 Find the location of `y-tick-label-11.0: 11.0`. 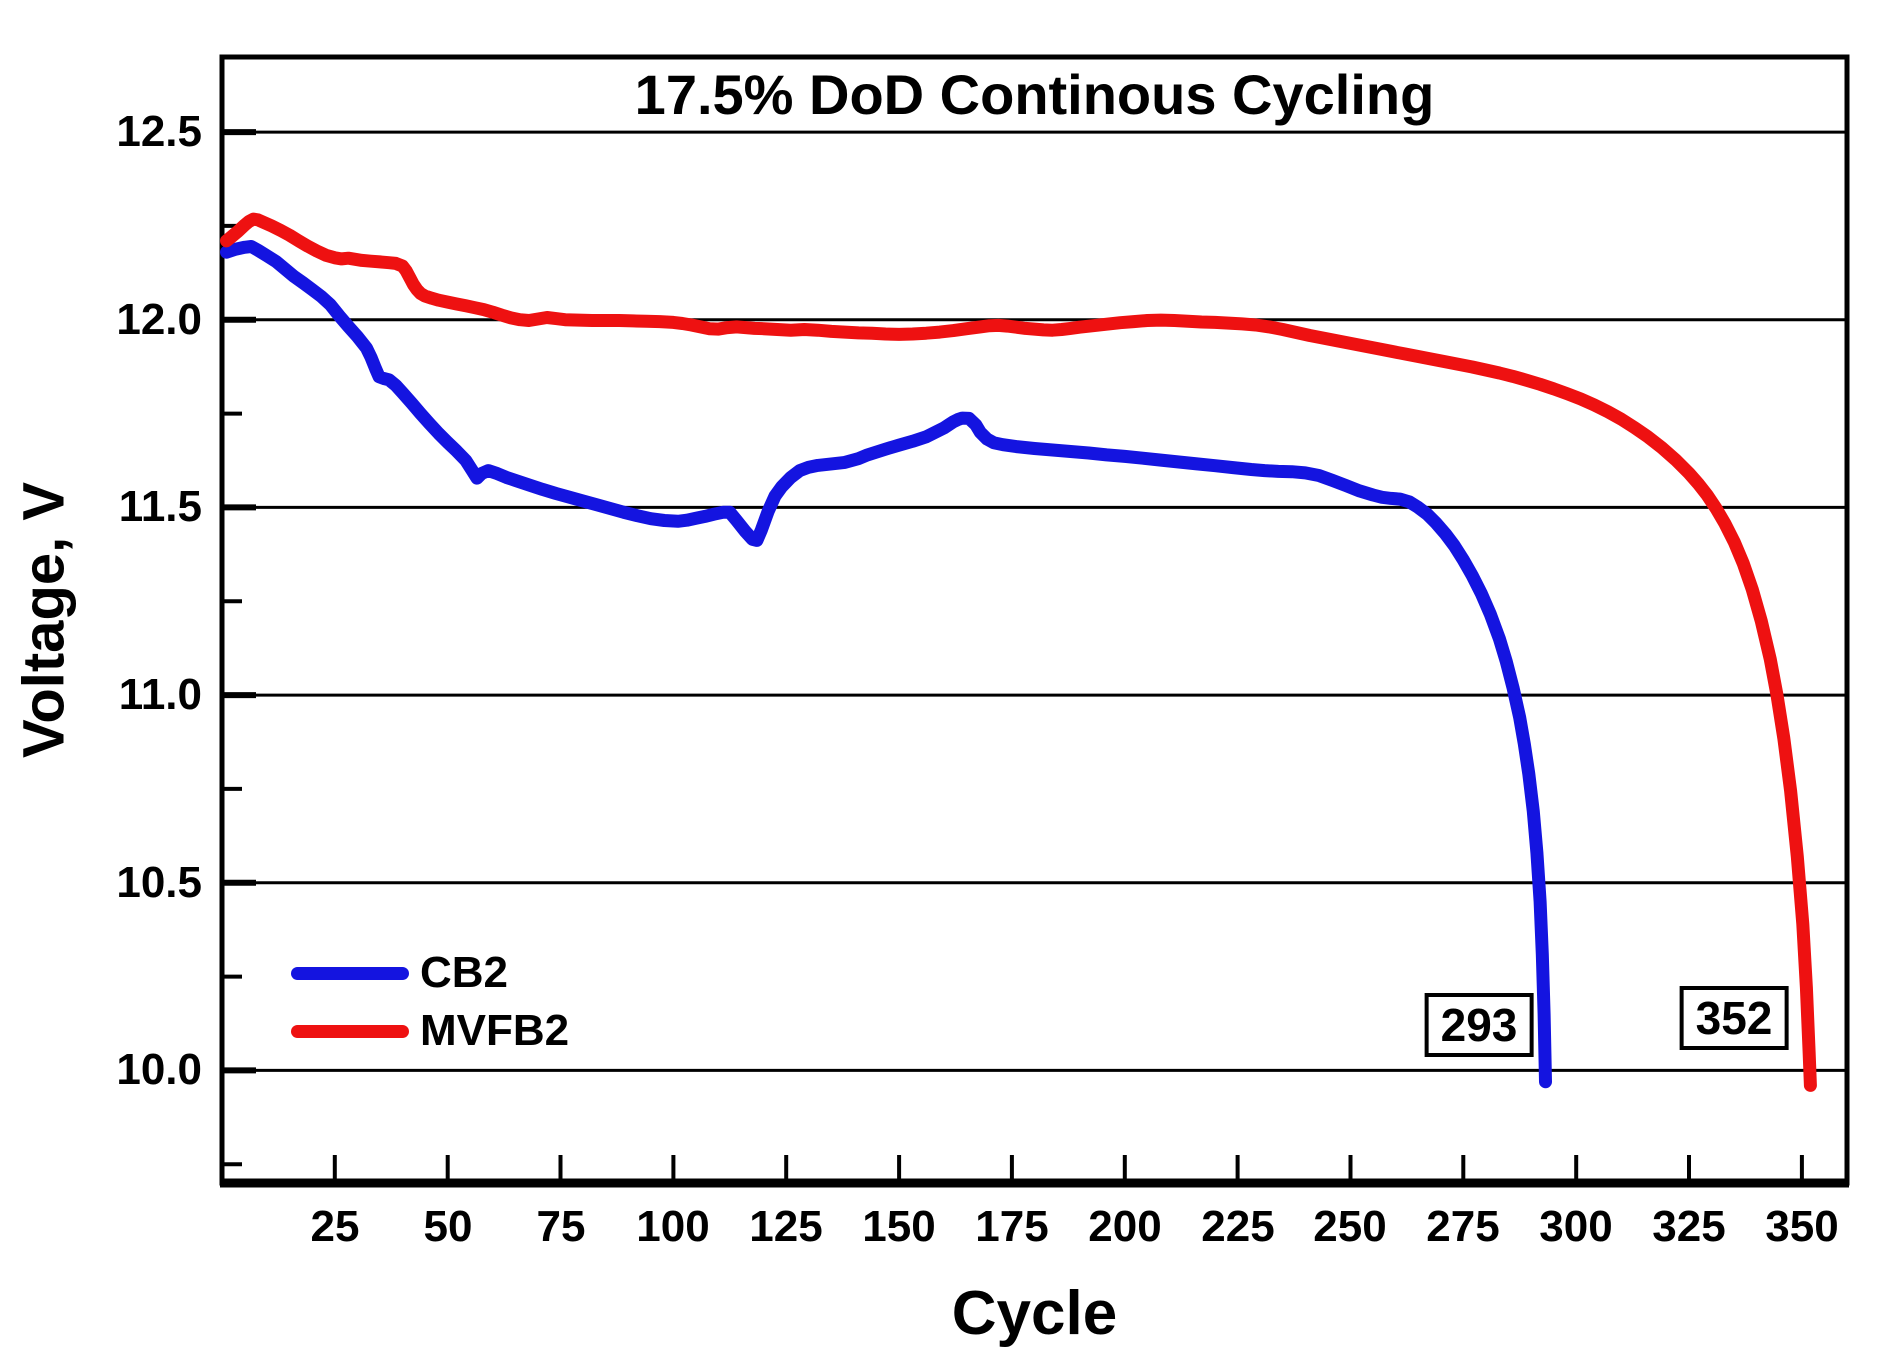

y-tick-label-11.0: 11.0 is located at coordinates (160, 694).